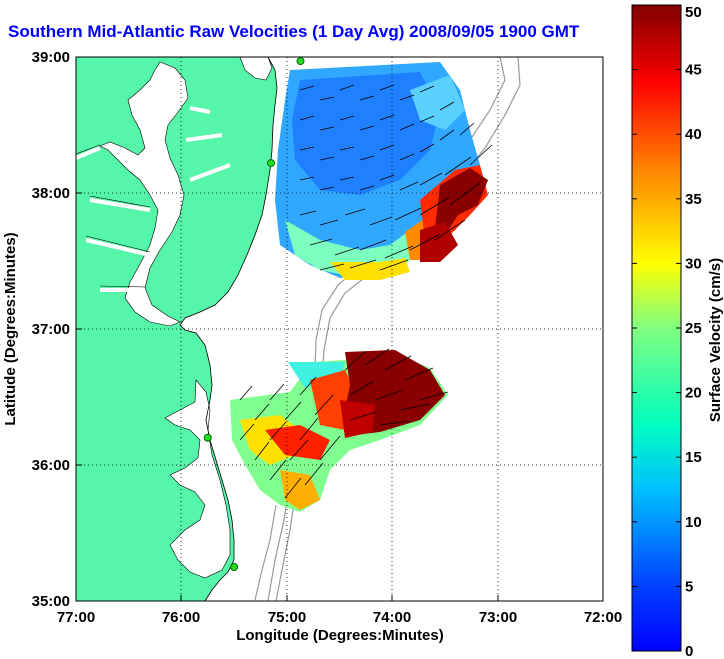 The image size is (724, 659). What do you see at coordinates (287, 617) in the screenshot?
I see `x-tick-label: 75:00` at bounding box center [287, 617].